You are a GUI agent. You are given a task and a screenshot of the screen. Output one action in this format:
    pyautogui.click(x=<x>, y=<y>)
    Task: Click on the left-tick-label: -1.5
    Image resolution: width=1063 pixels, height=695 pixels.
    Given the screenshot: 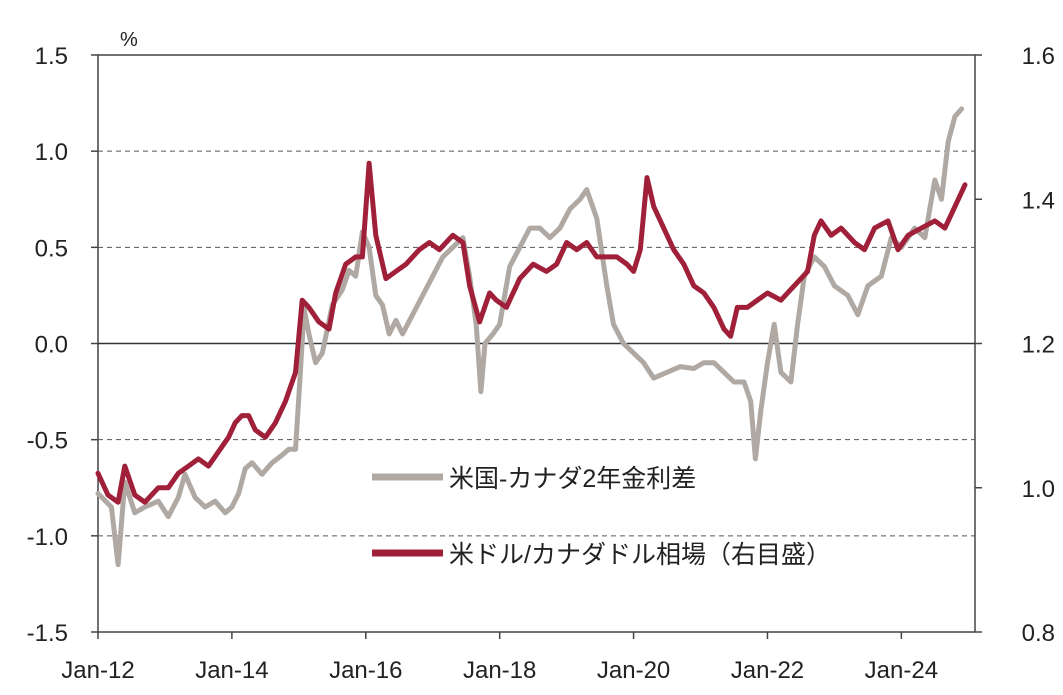 What is the action you would take?
    pyautogui.click(x=47, y=633)
    